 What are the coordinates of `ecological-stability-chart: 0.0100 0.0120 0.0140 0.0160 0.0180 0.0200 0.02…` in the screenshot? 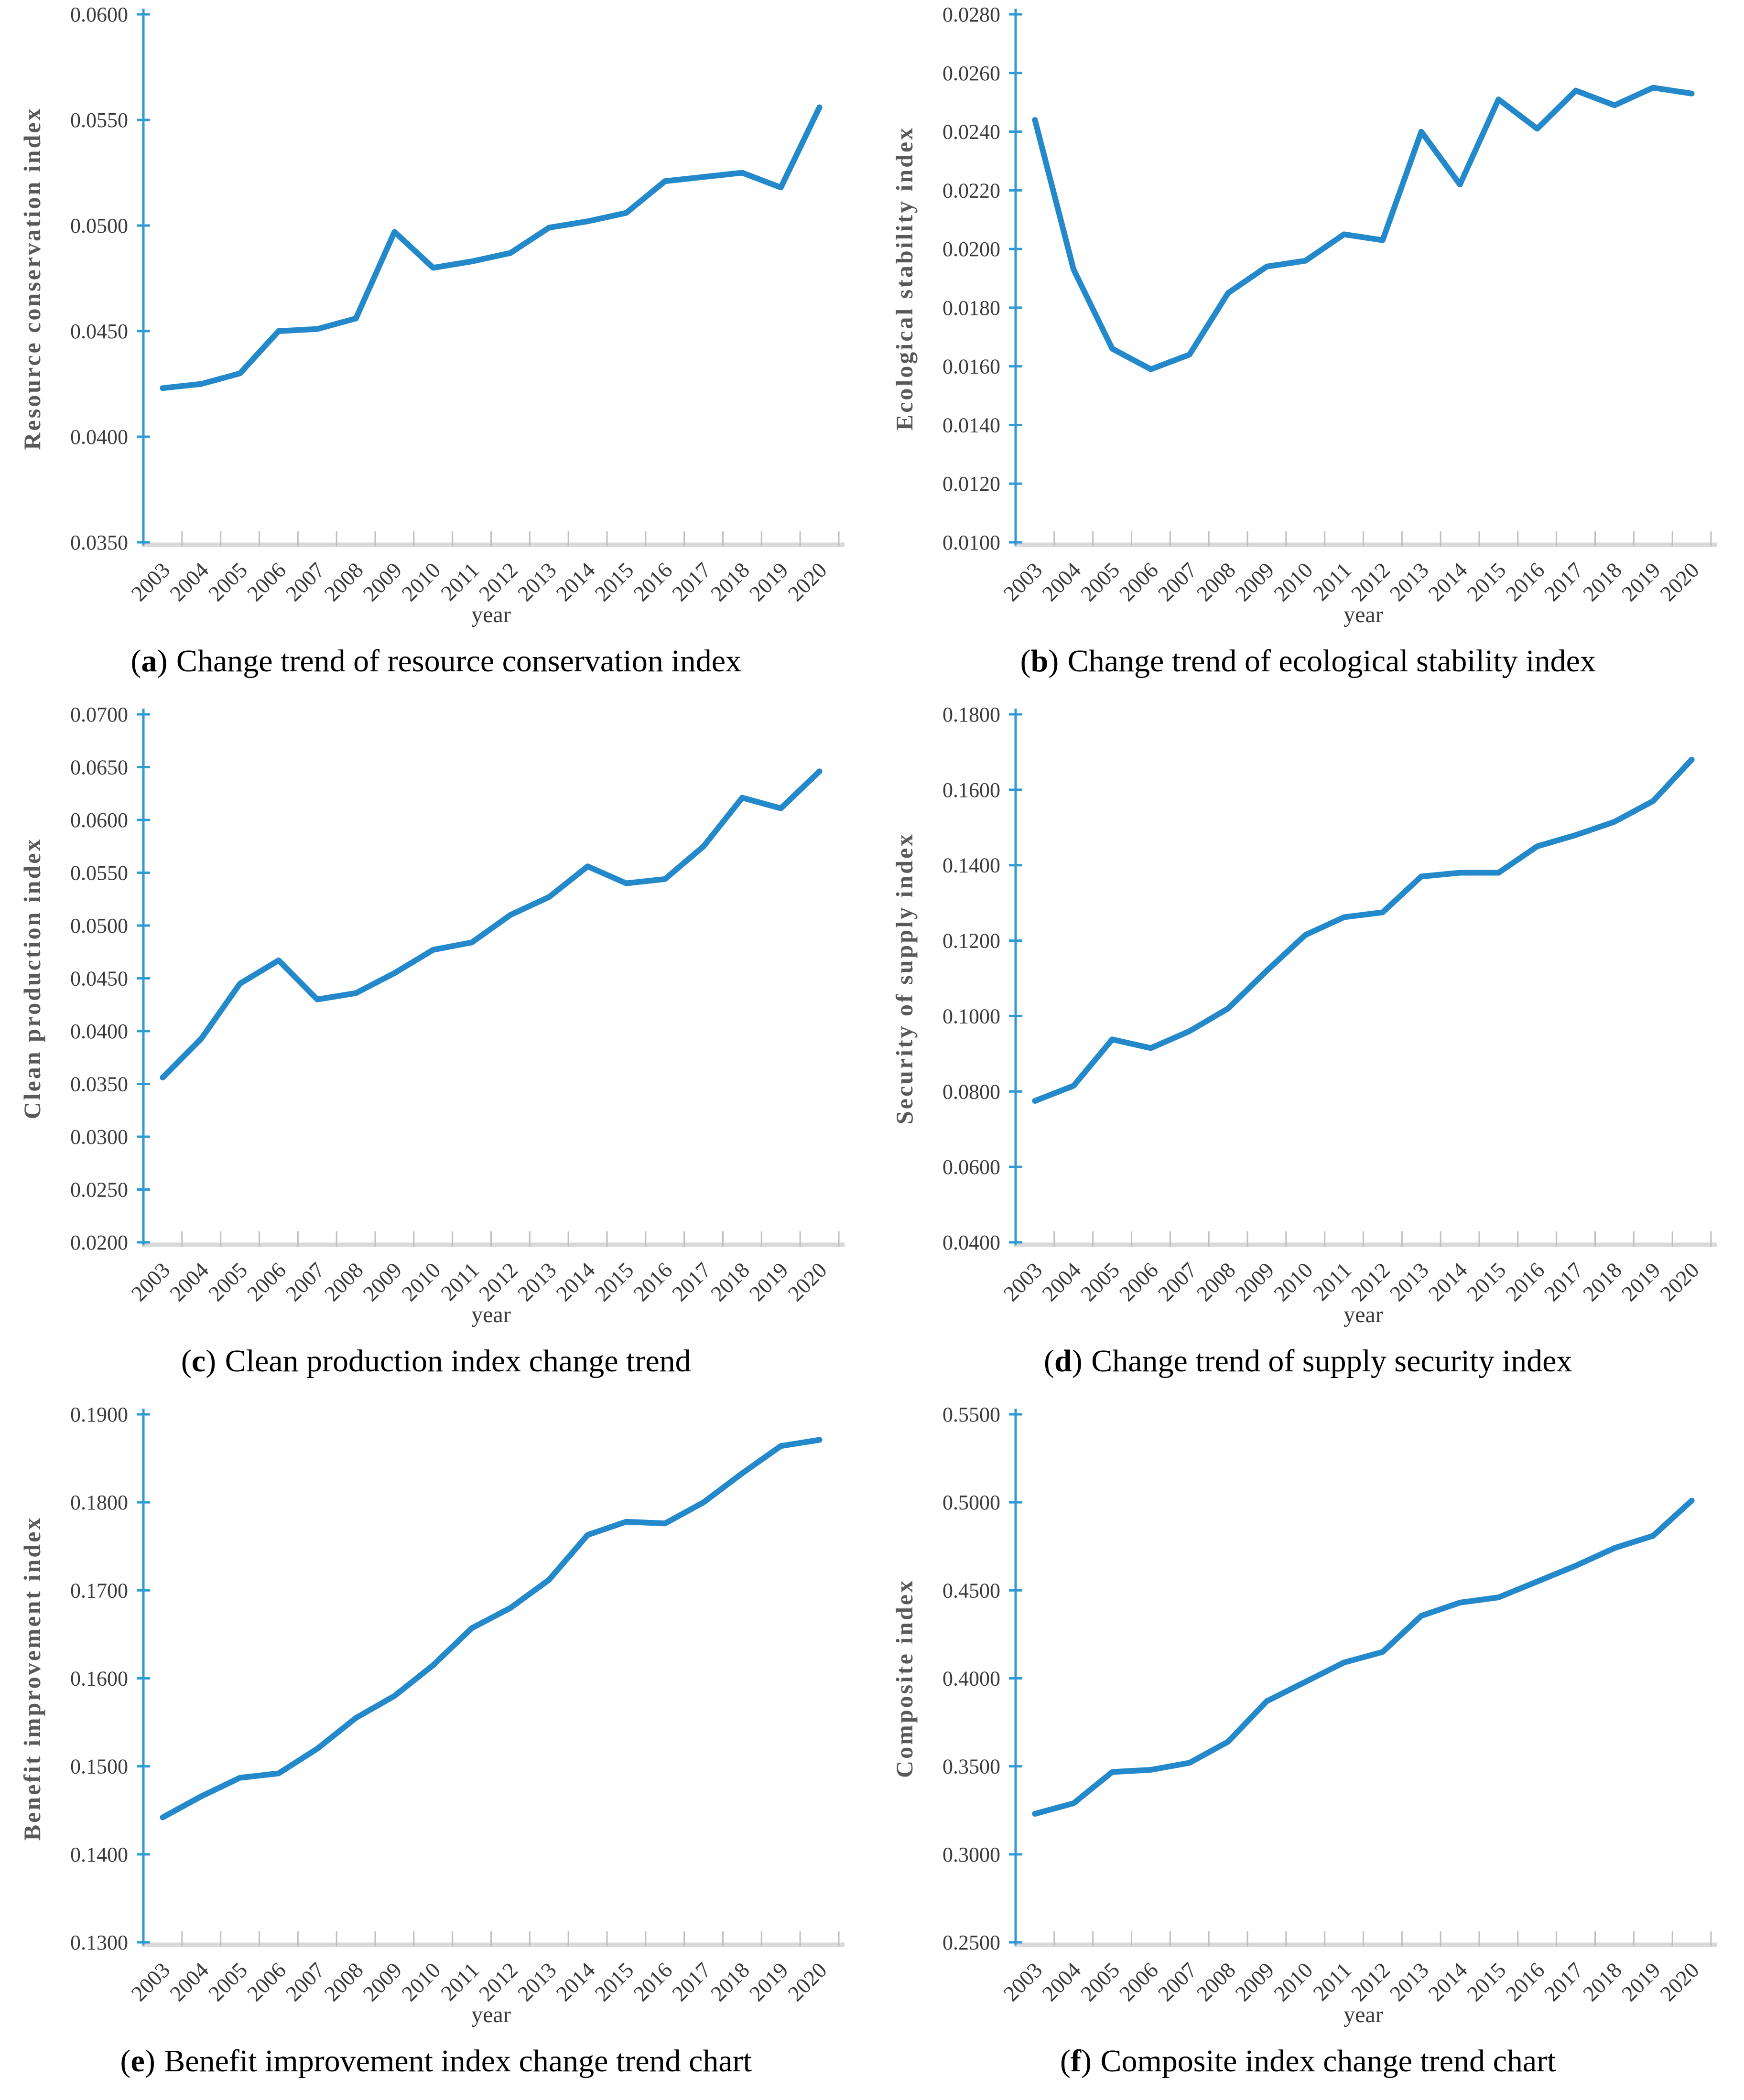 It's located at (1304, 315).